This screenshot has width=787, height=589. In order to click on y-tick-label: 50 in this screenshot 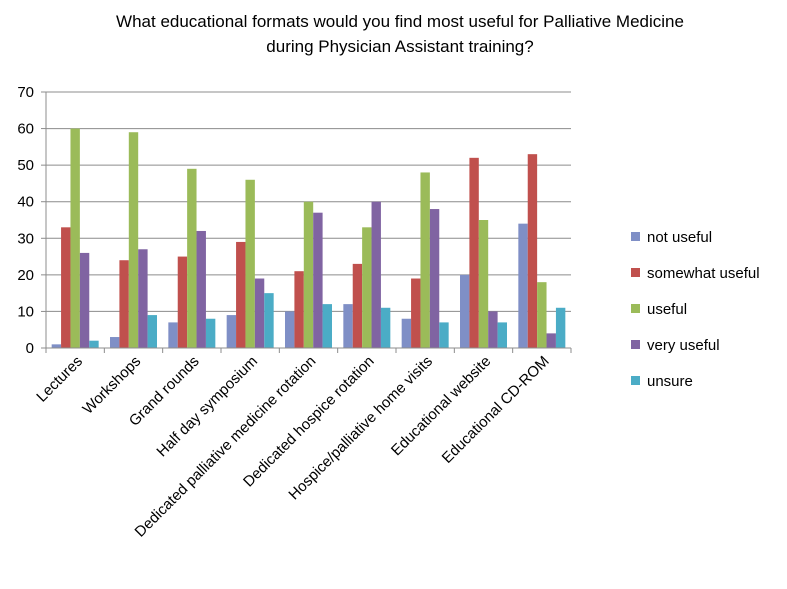, I will do `click(25, 165)`.